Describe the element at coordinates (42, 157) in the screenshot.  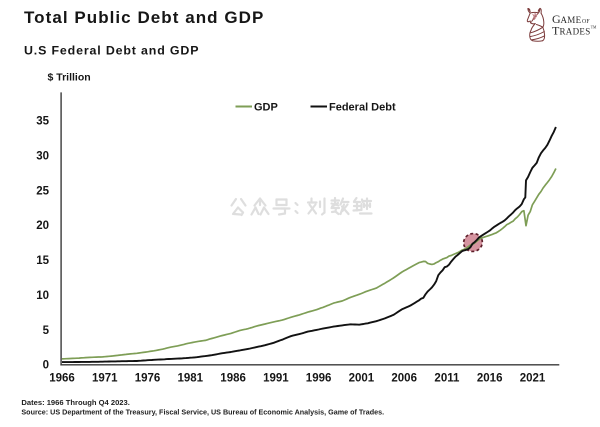
I see `svg-text: 30` at that location.